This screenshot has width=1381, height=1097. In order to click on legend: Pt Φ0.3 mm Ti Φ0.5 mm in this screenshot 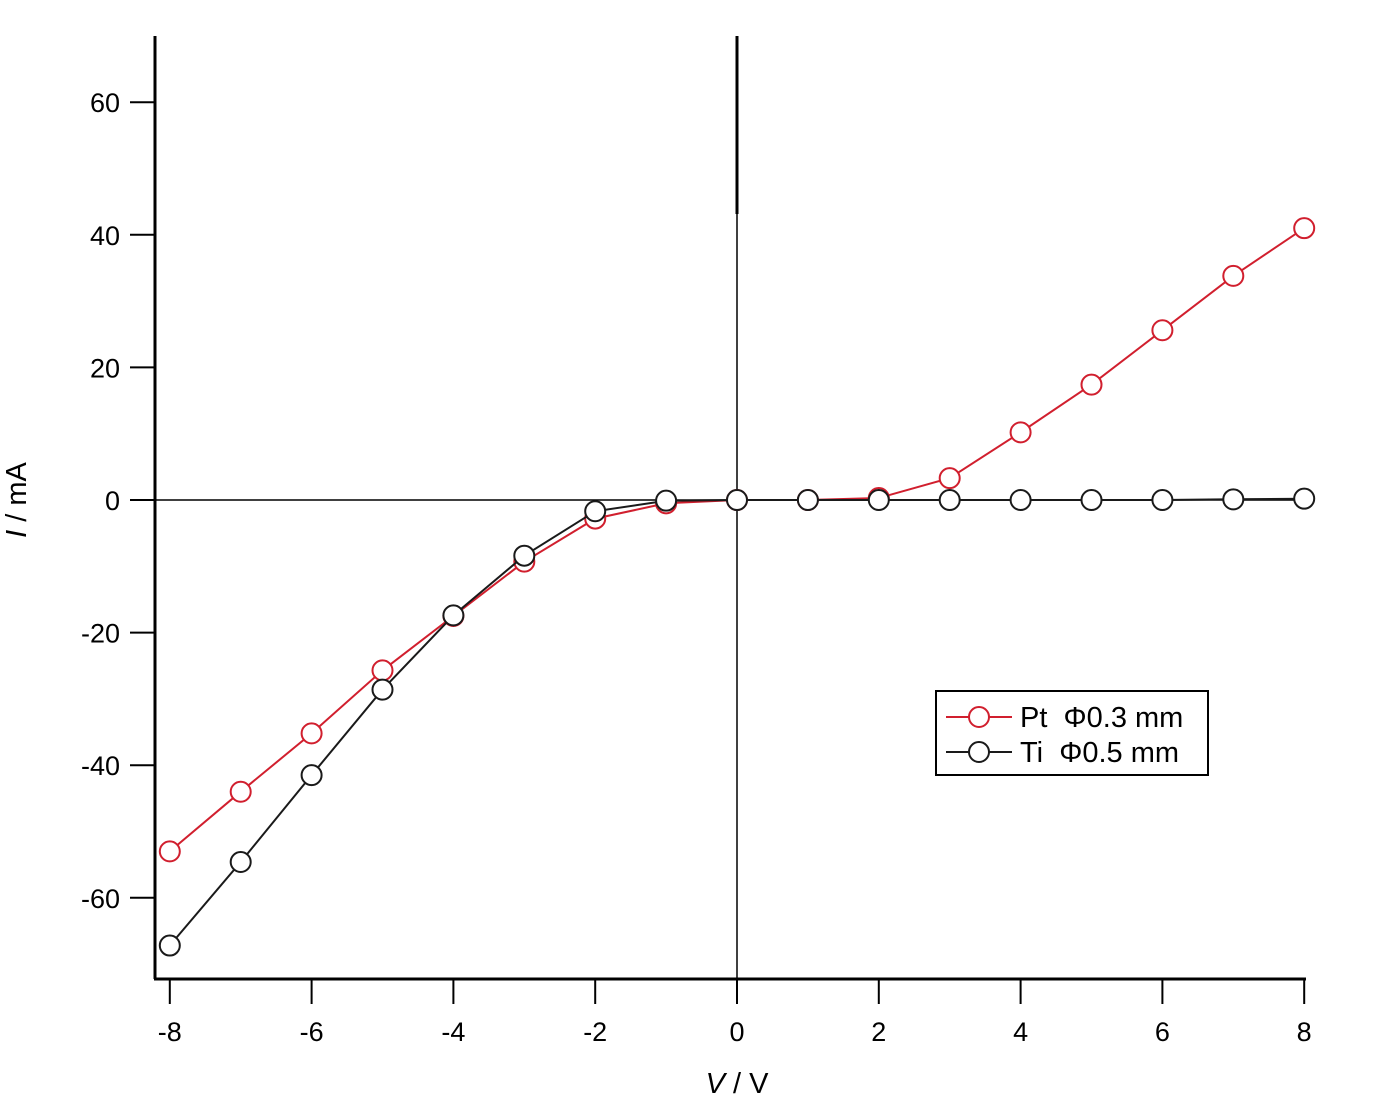, I will do `click(1072, 733)`.